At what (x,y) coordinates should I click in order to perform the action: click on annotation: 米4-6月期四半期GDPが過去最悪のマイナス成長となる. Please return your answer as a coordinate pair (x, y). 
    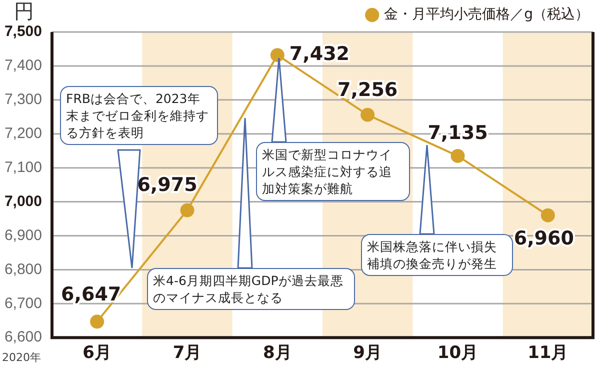
    Looking at the image, I should click on (251, 289).